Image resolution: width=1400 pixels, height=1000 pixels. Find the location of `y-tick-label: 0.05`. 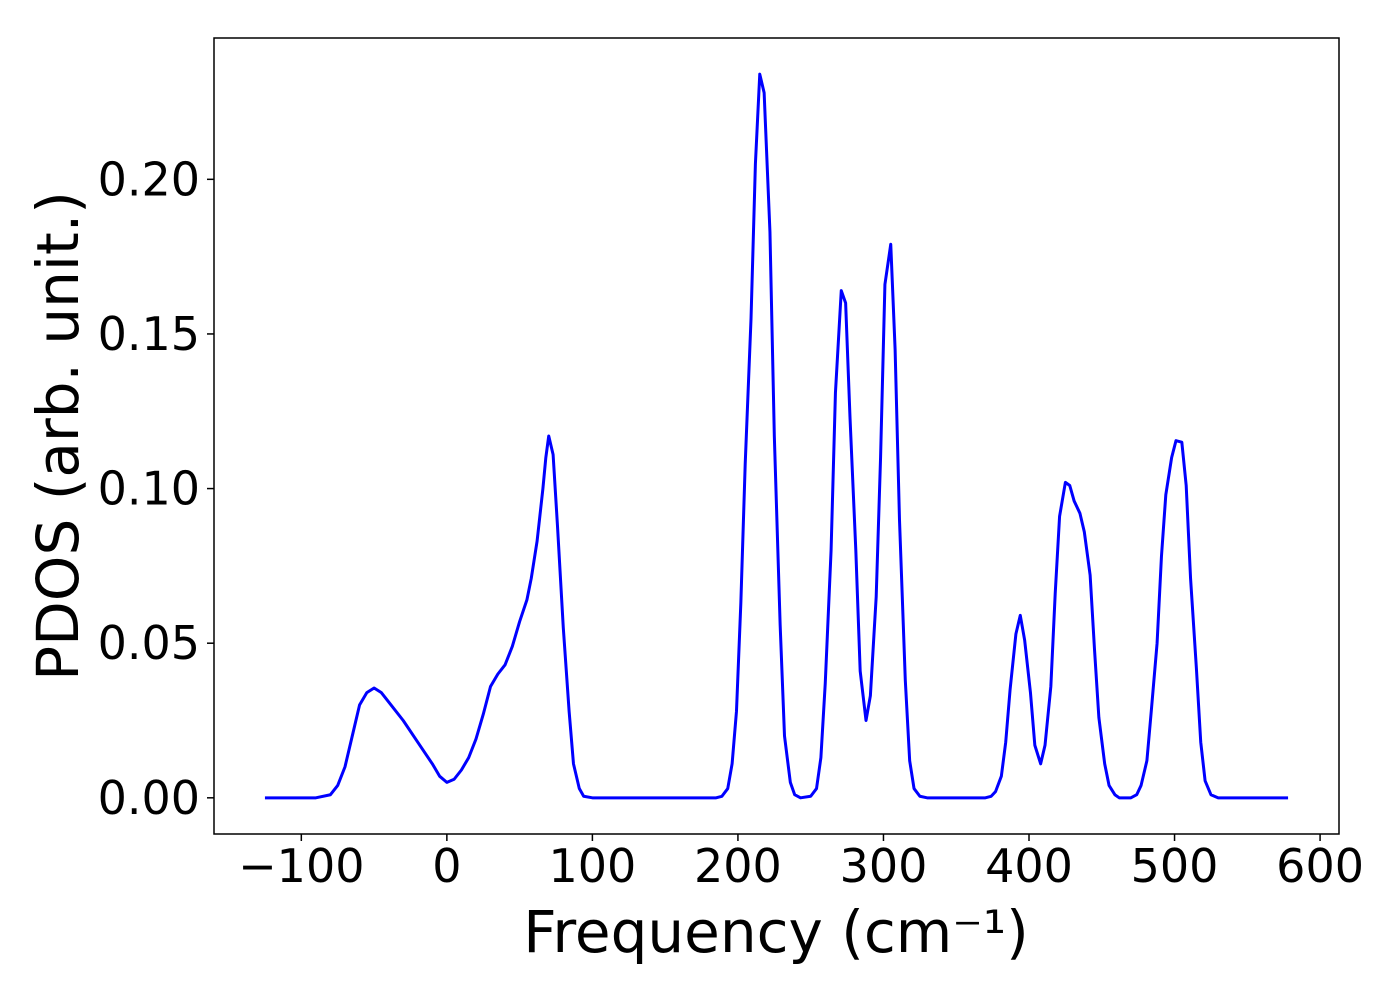

y-tick-label: 0.05 is located at coordinates (149, 643).